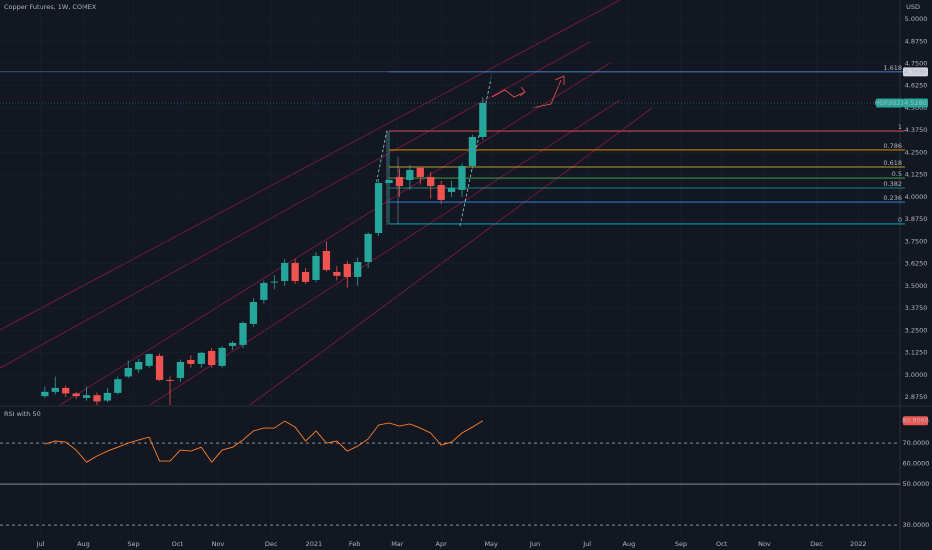 The image size is (932, 550). What do you see at coordinates (916, 397) in the screenshot?
I see `y-tick-label: 2.8750` at bounding box center [916, 397].